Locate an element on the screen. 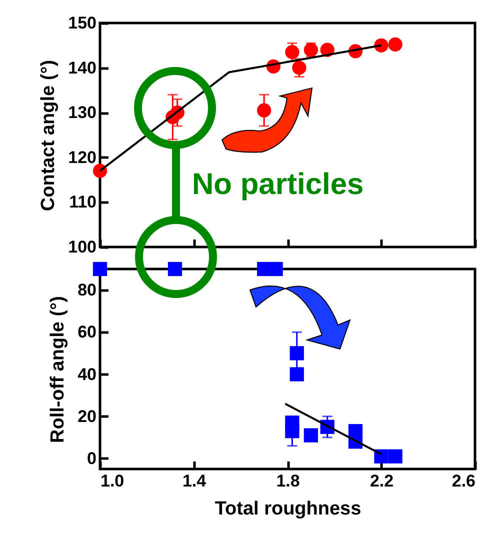 The width and height of the screenshot is (494, 542). y-tick-label: 0 is located at coordinates (91, 458).